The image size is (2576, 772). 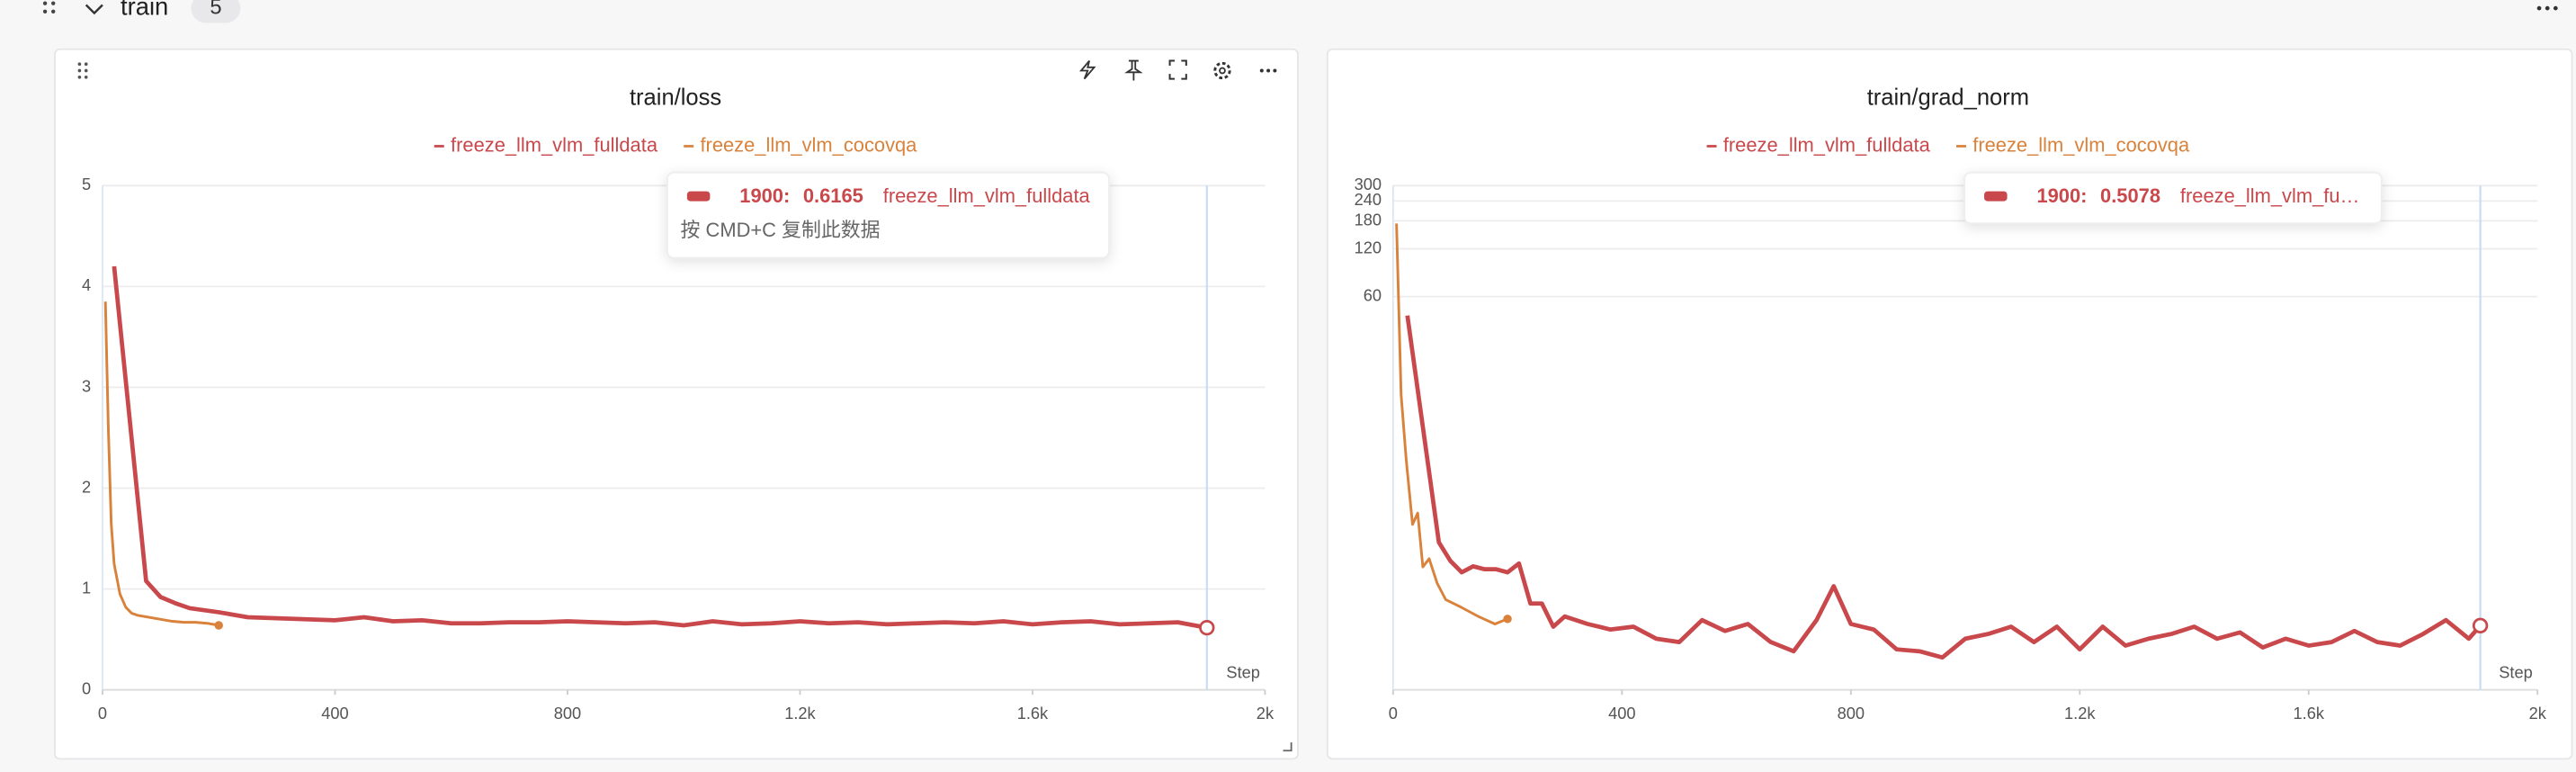 I want to click on drag-handle, so click(x=49, y=7).